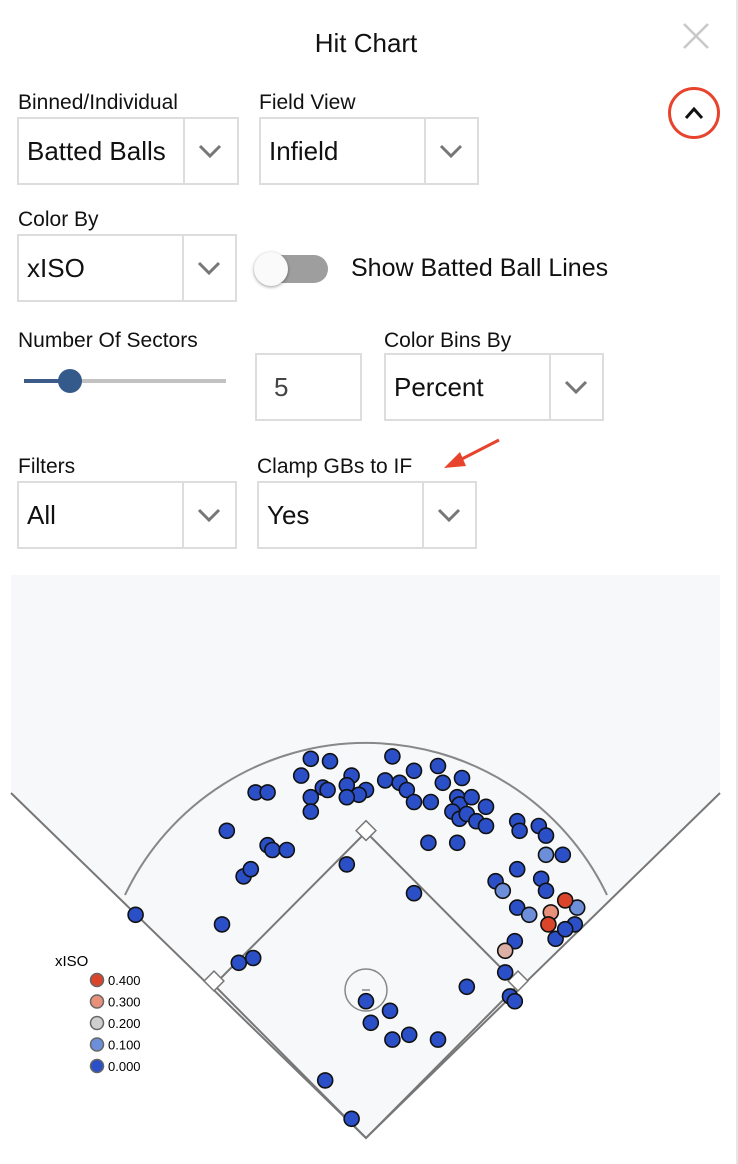 The height and width of the screenshot is (1164, 738). I want to click on legend-label: 0.300, so click(124, 1002).